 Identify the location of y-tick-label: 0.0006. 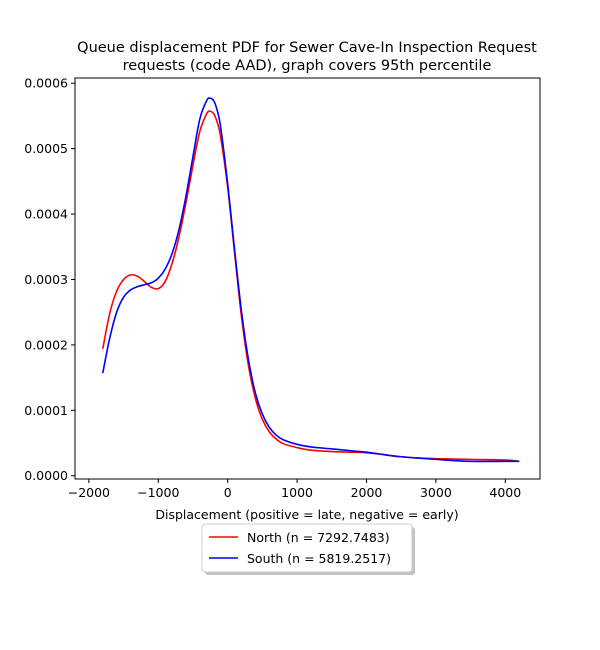
(46, 83).